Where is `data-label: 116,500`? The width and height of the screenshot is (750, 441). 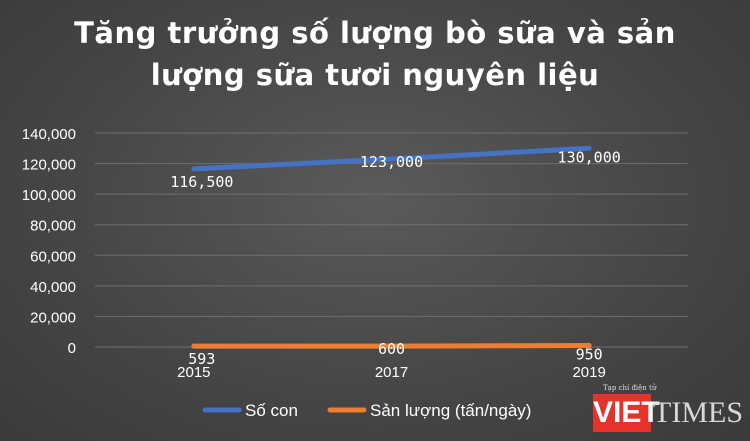 data-label: 116,500 is located at coordinates (201, 182).